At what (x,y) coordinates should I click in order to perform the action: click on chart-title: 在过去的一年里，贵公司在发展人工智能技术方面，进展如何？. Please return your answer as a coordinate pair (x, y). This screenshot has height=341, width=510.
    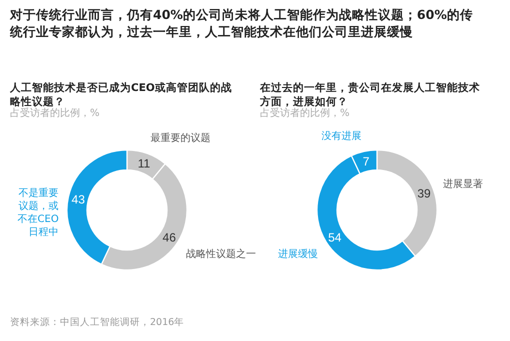
    Looking at the image, I should click on (370, 94).